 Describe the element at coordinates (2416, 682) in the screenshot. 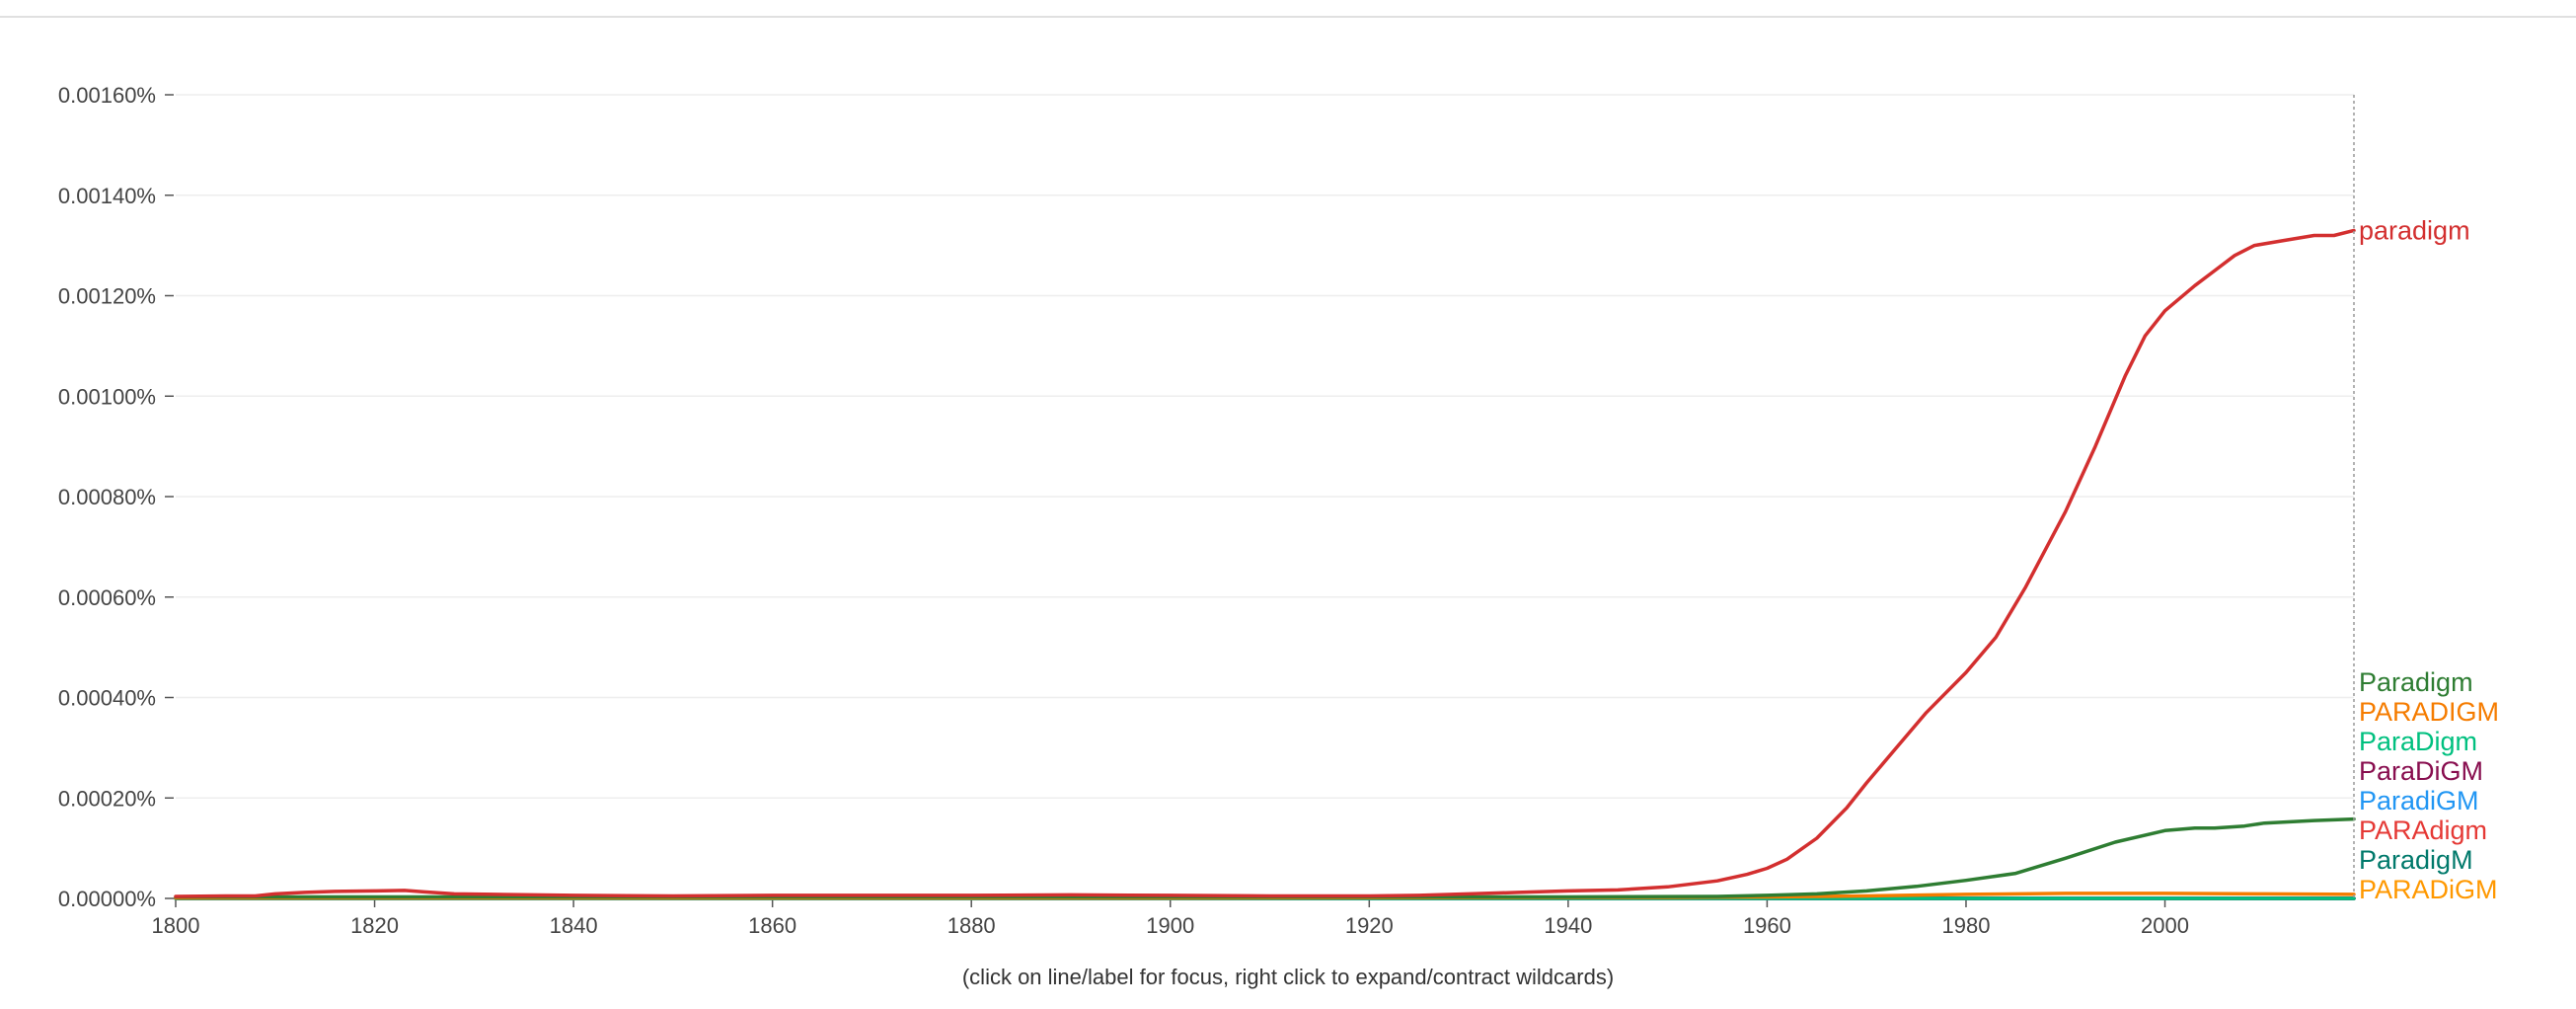

I see `series-label-paradigm-1: Paradigm` at that location.